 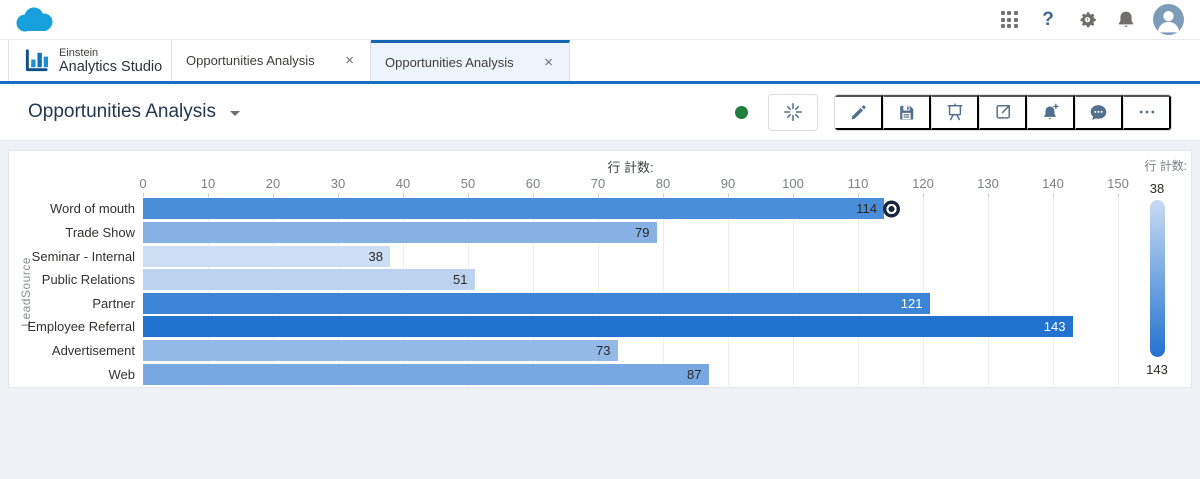 I want to click on x-tick-label: 100, so click(x=793, y=183).